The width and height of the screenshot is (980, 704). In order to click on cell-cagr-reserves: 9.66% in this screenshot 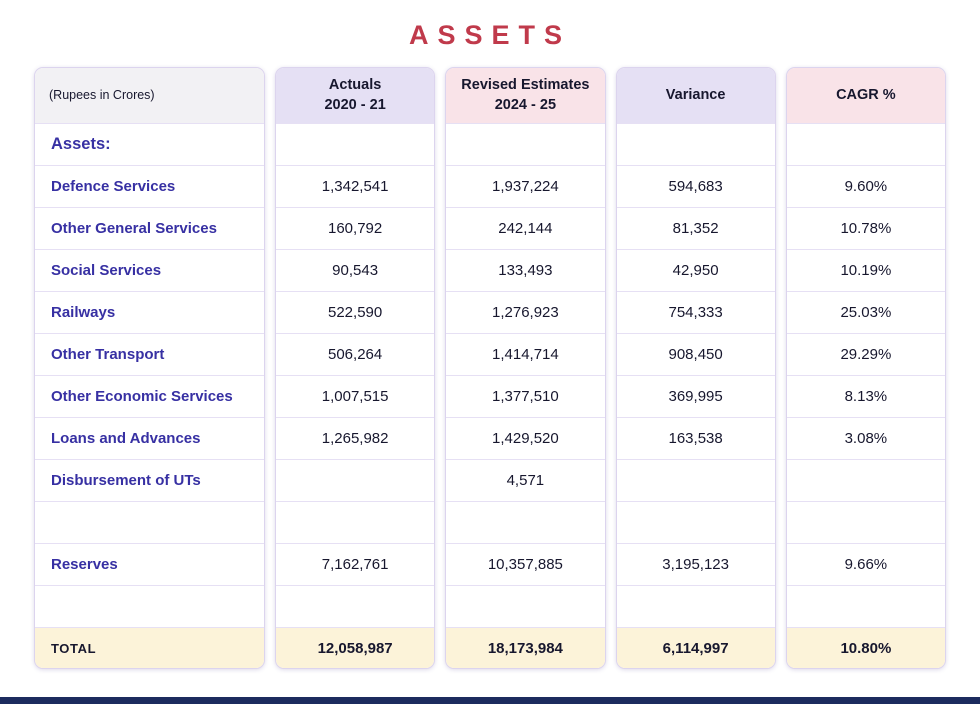, I will do `click(865, 565)`.